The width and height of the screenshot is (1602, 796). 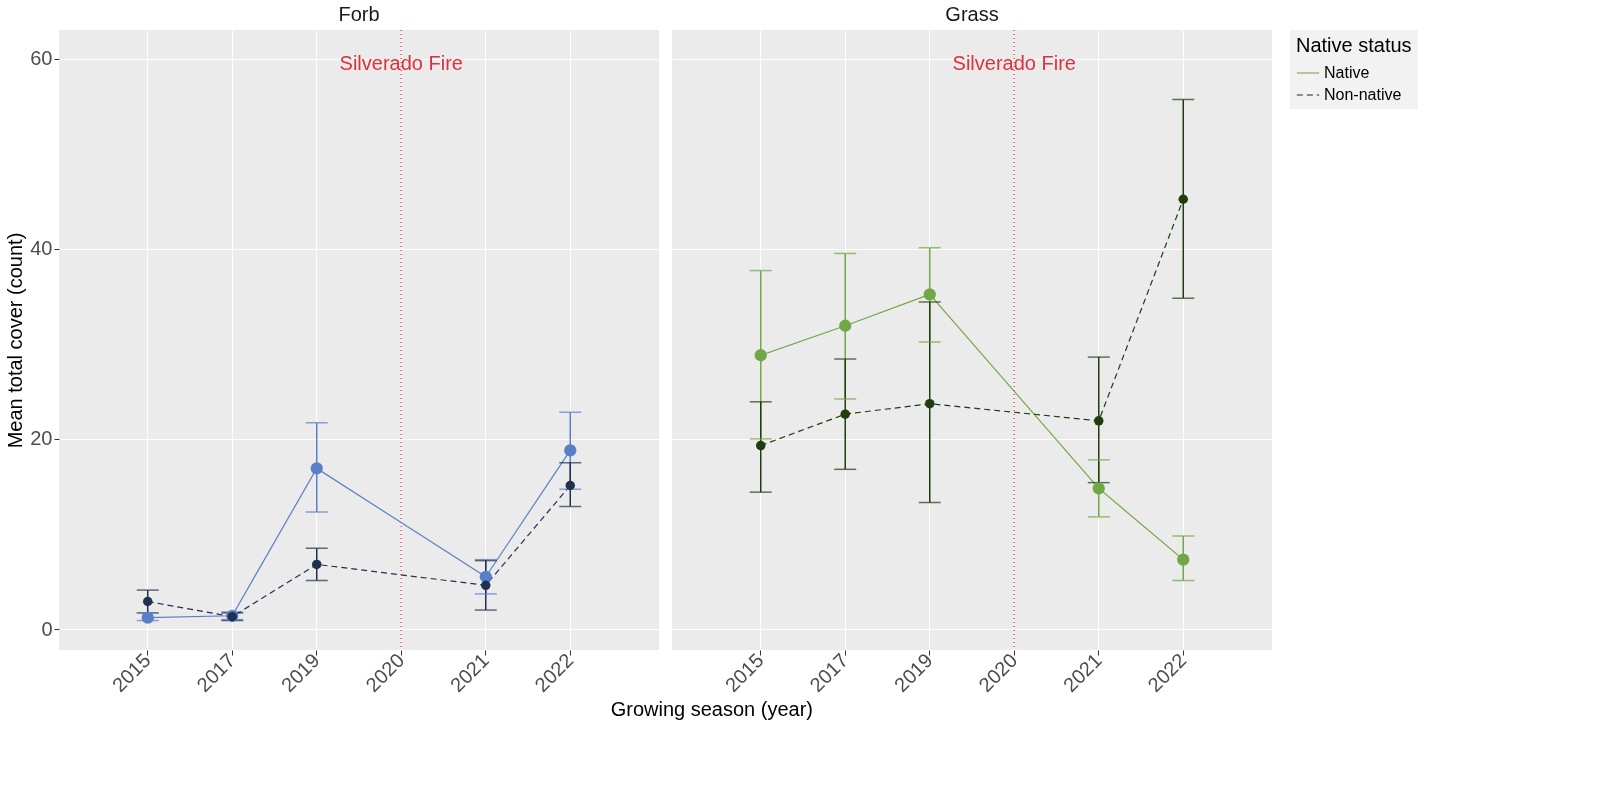 What do you see at coordinates (41, 248) in the screenshot?
I see `y-tick-label: 40` at bounding box center [41, 248].